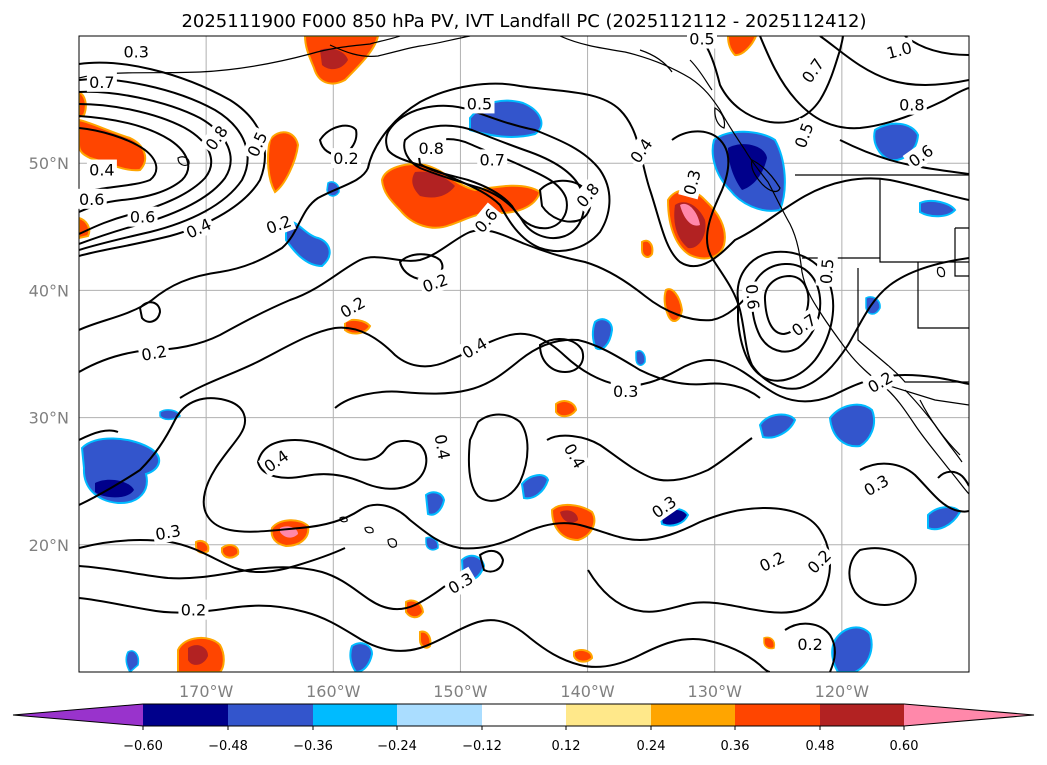 The width and height of the screenshot is (1047, 765). I want to click on contour-label-text: 0.4, so click(442, 447).